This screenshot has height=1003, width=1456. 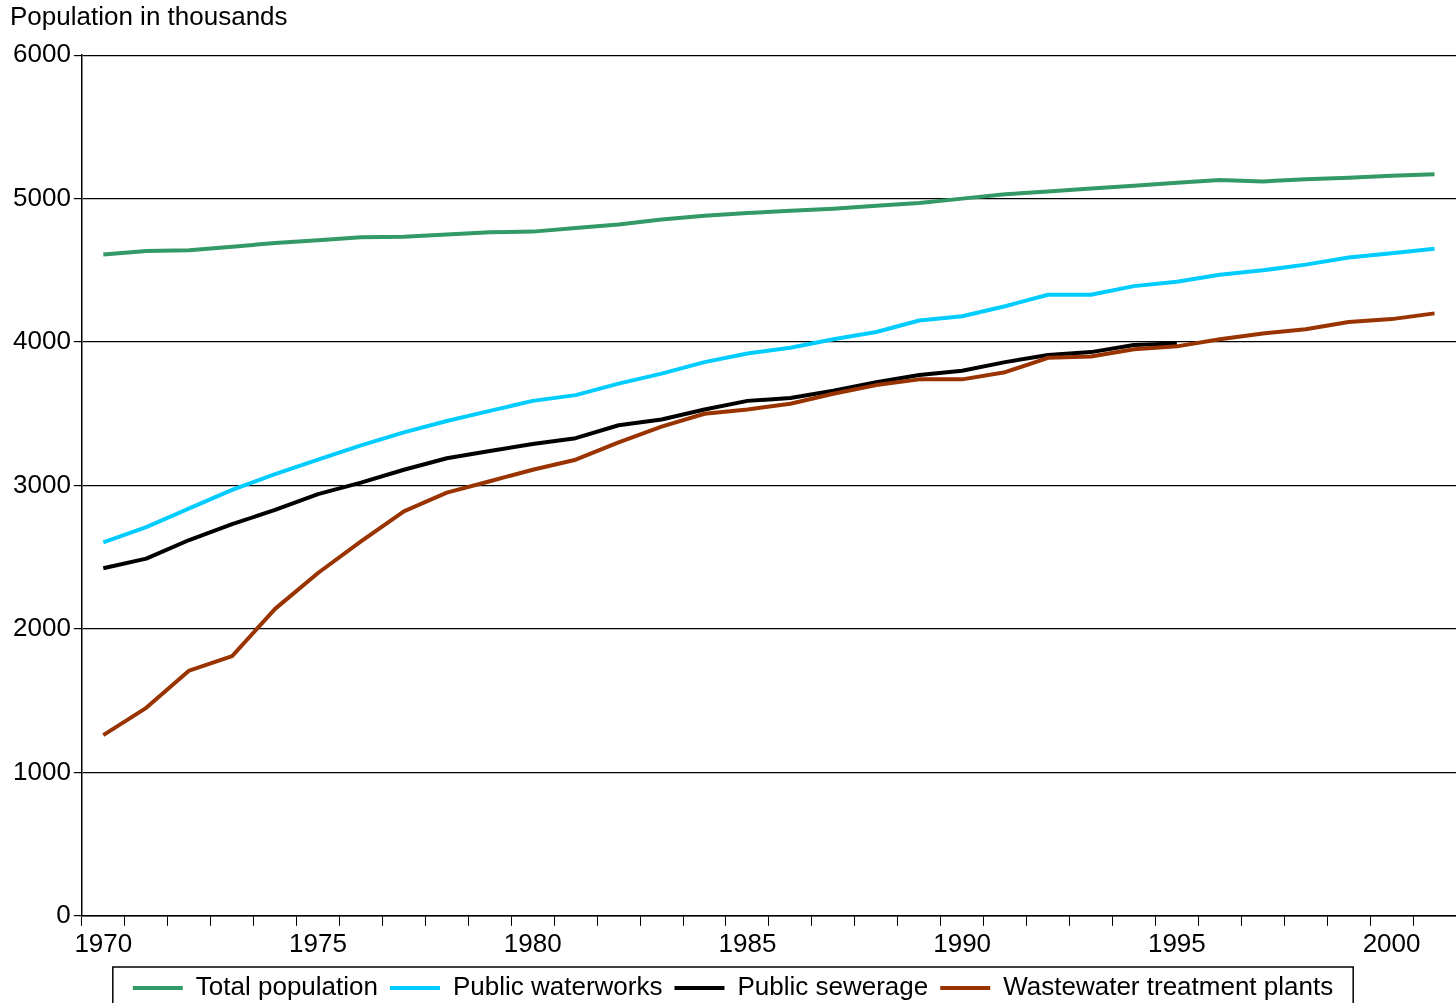 What do you see at coordinates (557, 986) in the screenshot?
I see `legend-label: Public waterworks` at bounding box center [557, 986].